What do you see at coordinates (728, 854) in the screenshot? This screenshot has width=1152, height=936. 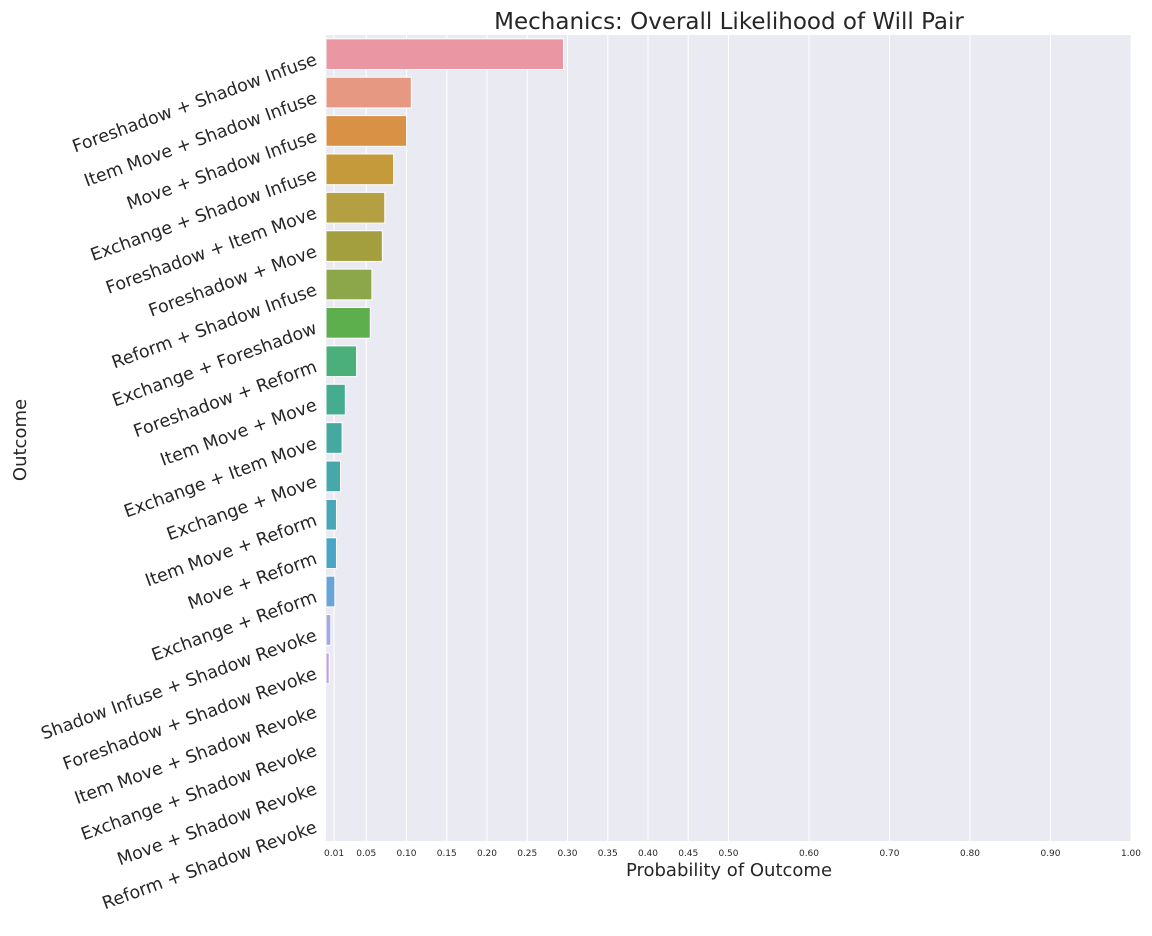 I see `x-tick-label: 0.50` at bounding box center [728, 854].